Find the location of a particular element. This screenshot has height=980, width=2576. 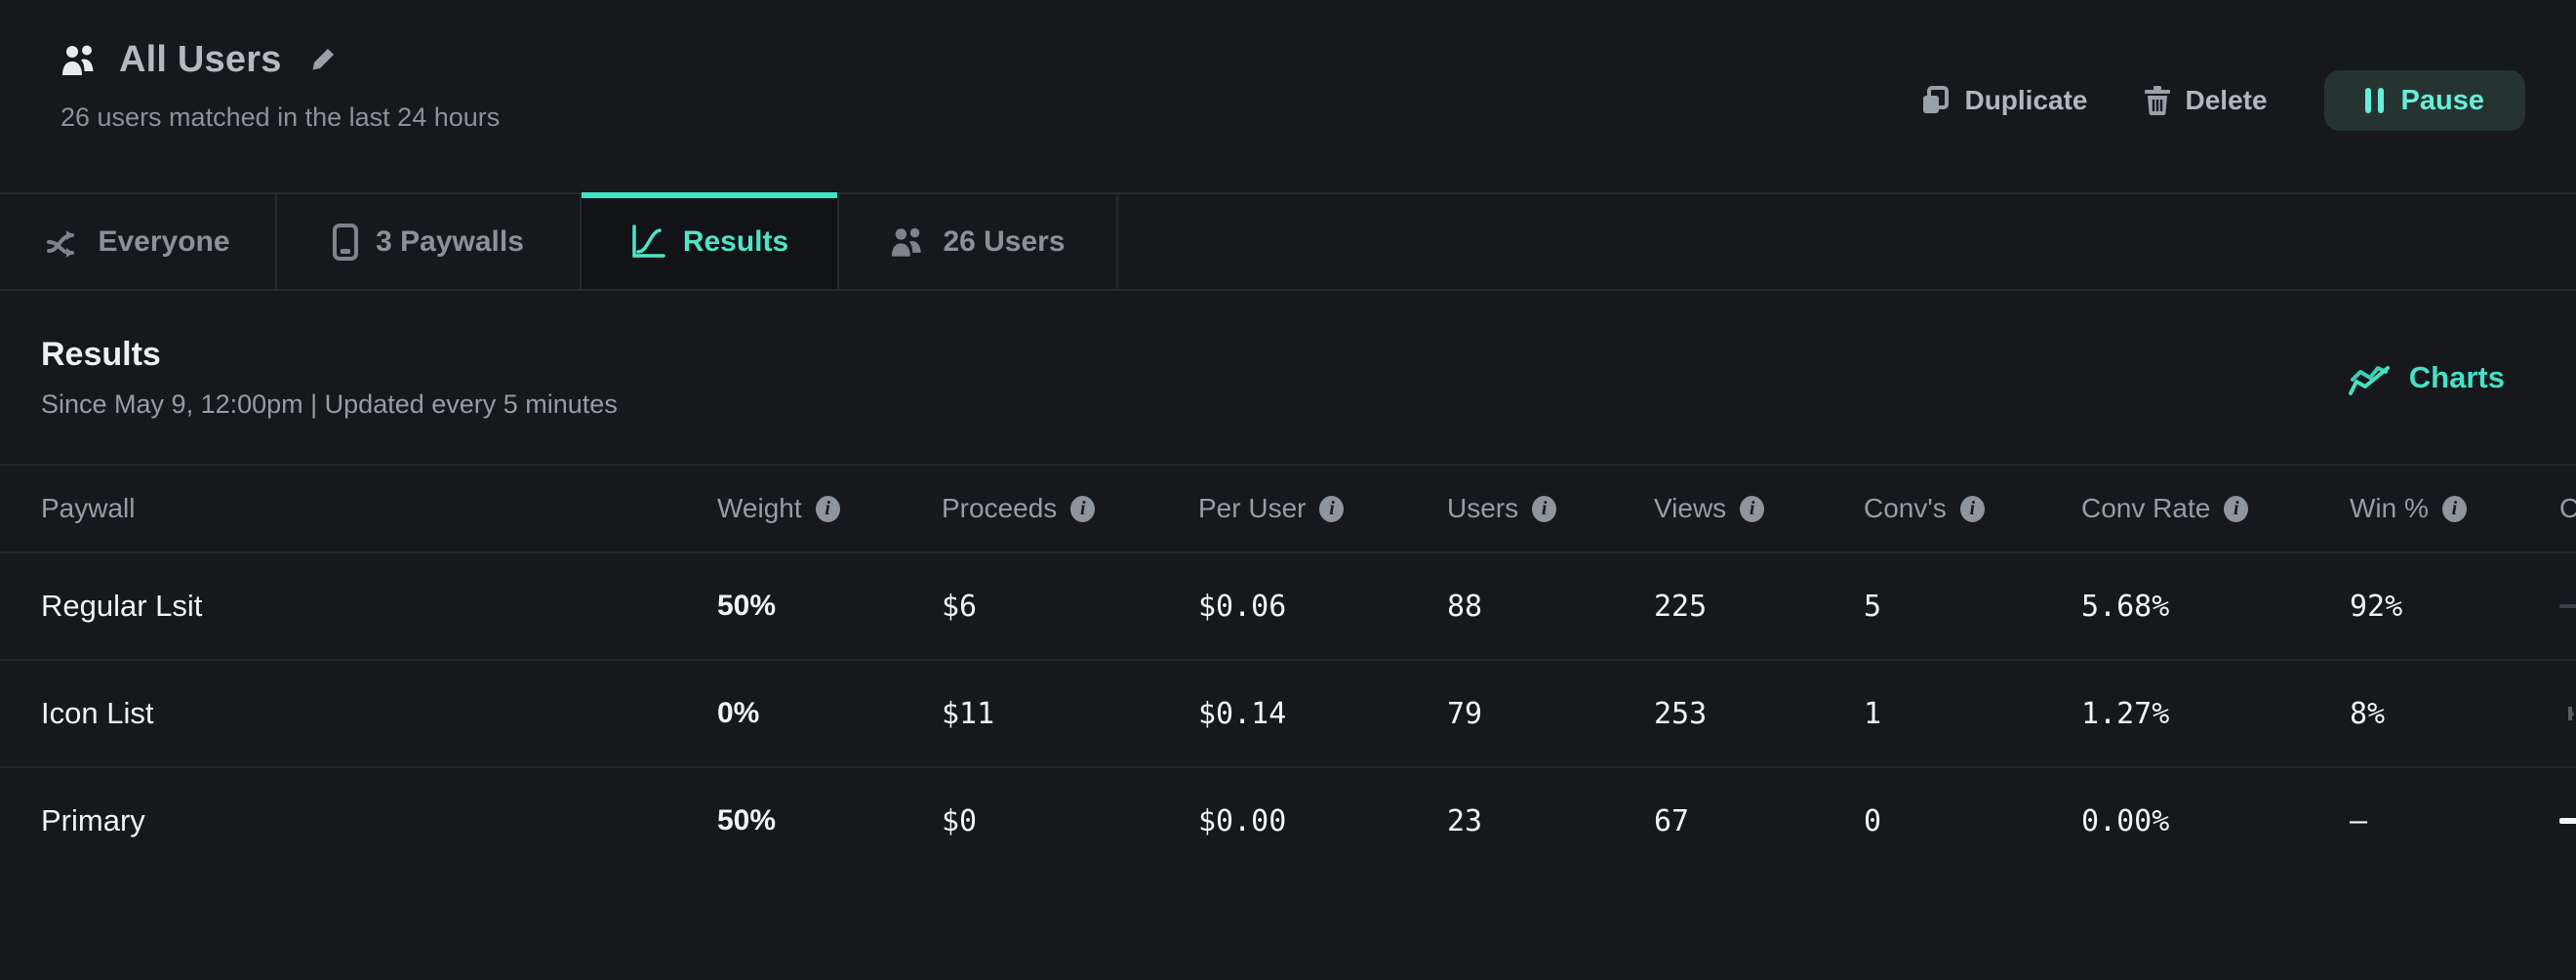

per-user-cell: $0.00 is located at coordinates (1242, 821).